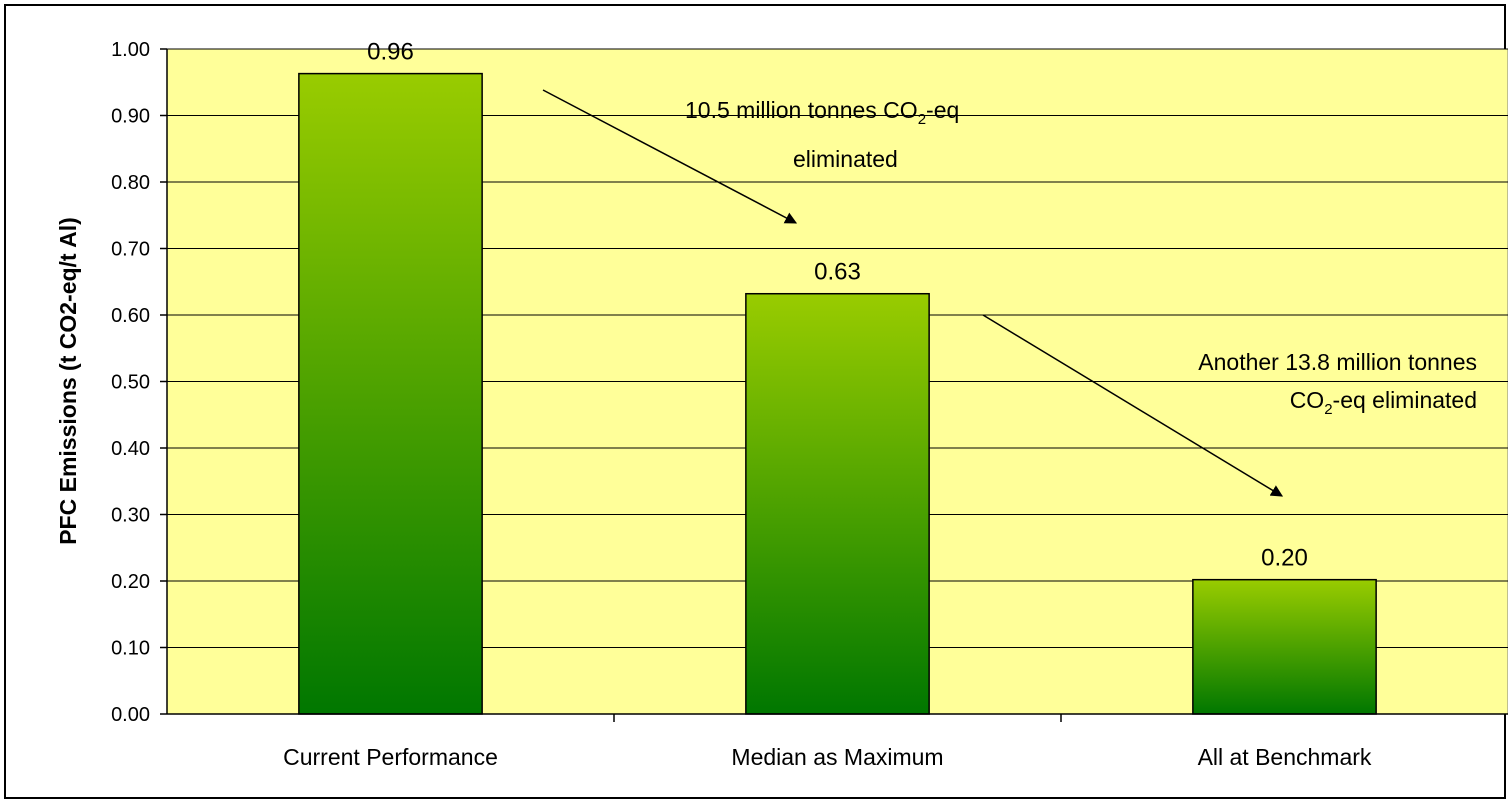  Describe the element at coordinates (845, 159) in the screenshot. I see `annotation-1-line-2: eliminated` at that location.